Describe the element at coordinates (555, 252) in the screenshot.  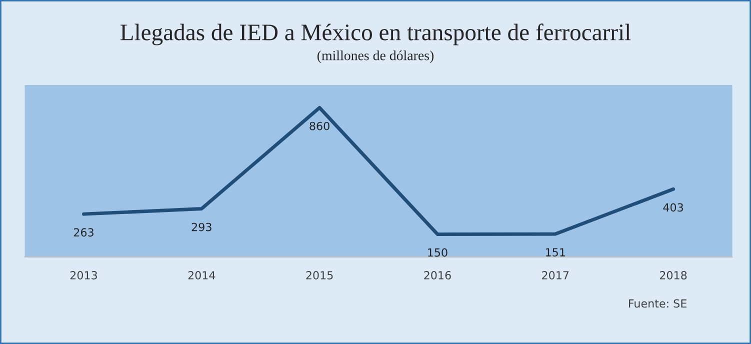
I see `data-label: 151` at that location.